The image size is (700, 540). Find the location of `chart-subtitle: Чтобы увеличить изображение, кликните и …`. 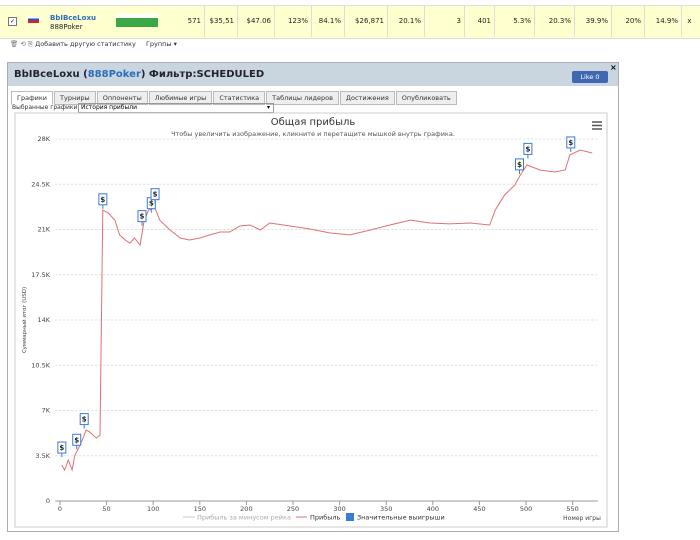

chart-subtitle: Чтобы увеличить изображение, кликните и … is located at coordinates (313, 134).